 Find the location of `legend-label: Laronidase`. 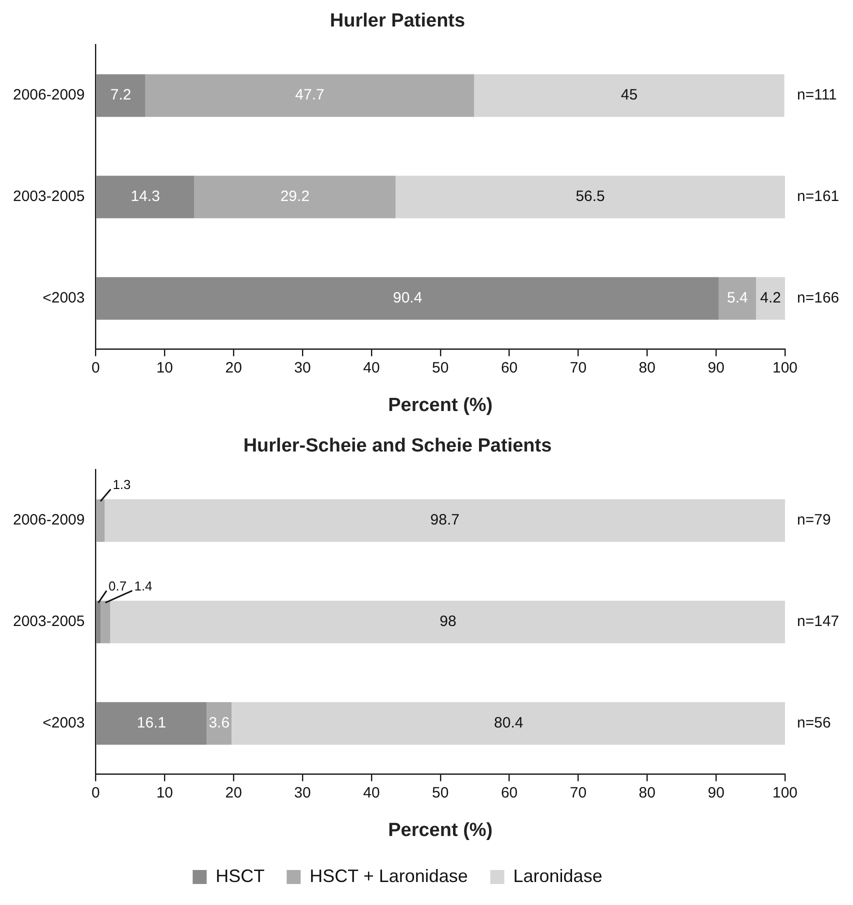

legend-label: Laronidase is located at coordinates (557, 876).